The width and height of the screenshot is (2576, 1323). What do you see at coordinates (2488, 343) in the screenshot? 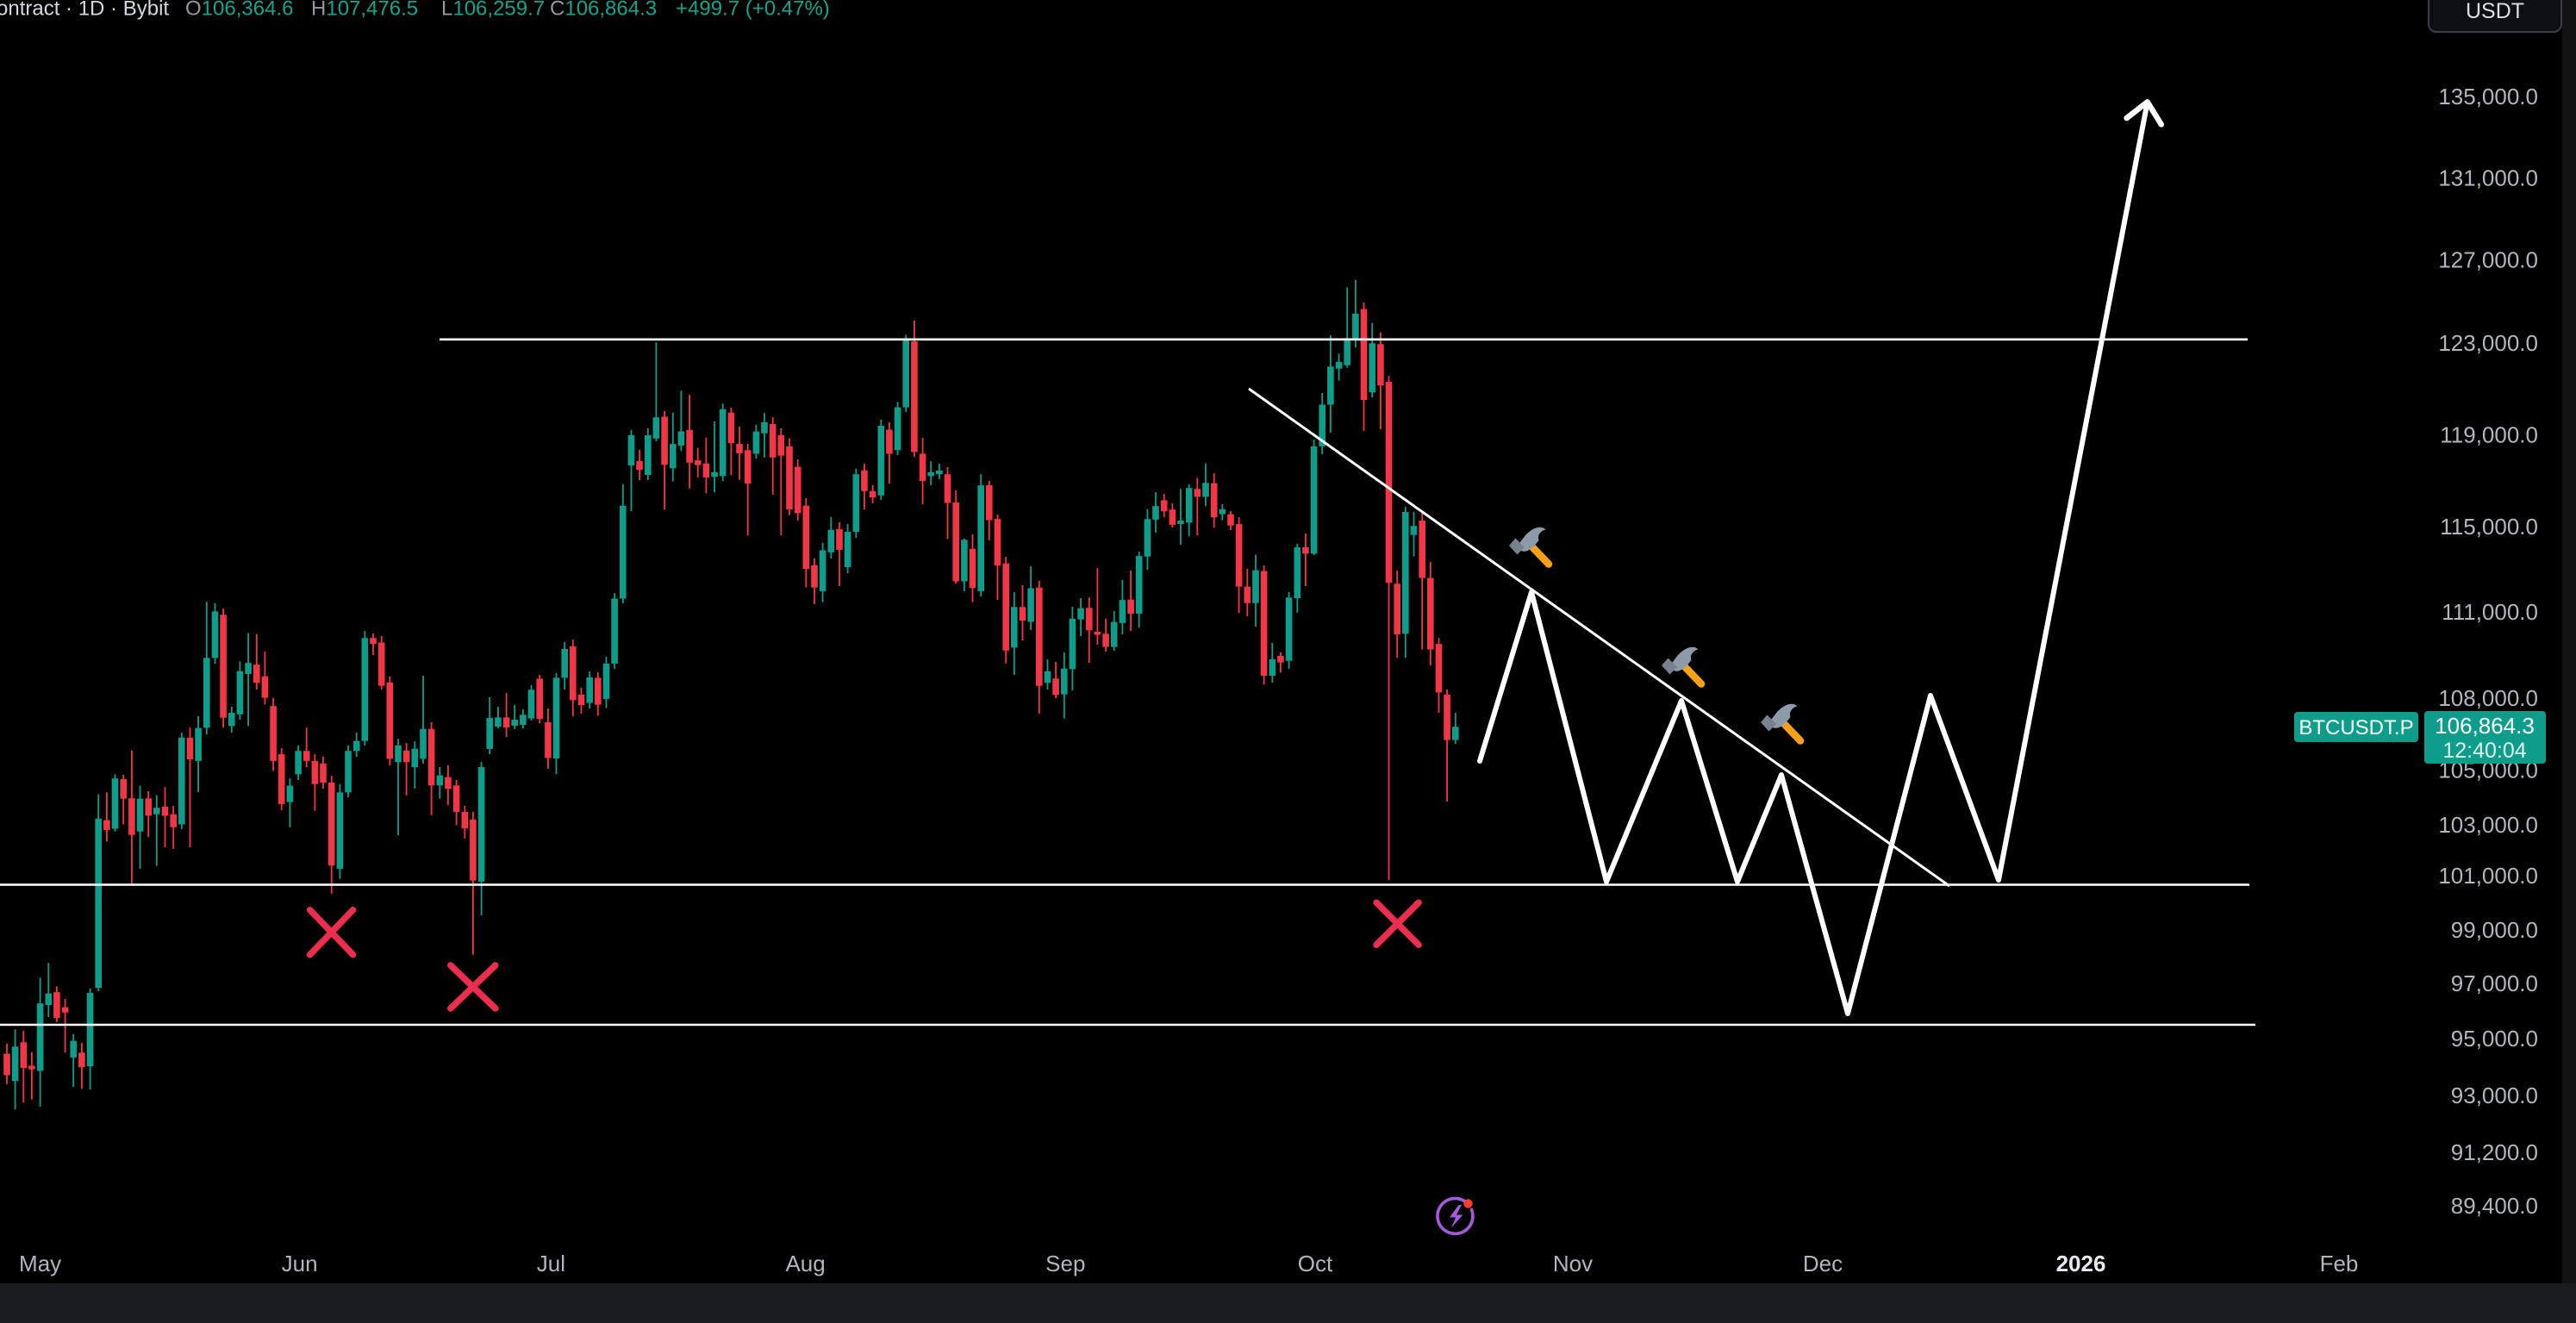
I see `svg-text: 123,000.0` at bounding box center [2488, 343].